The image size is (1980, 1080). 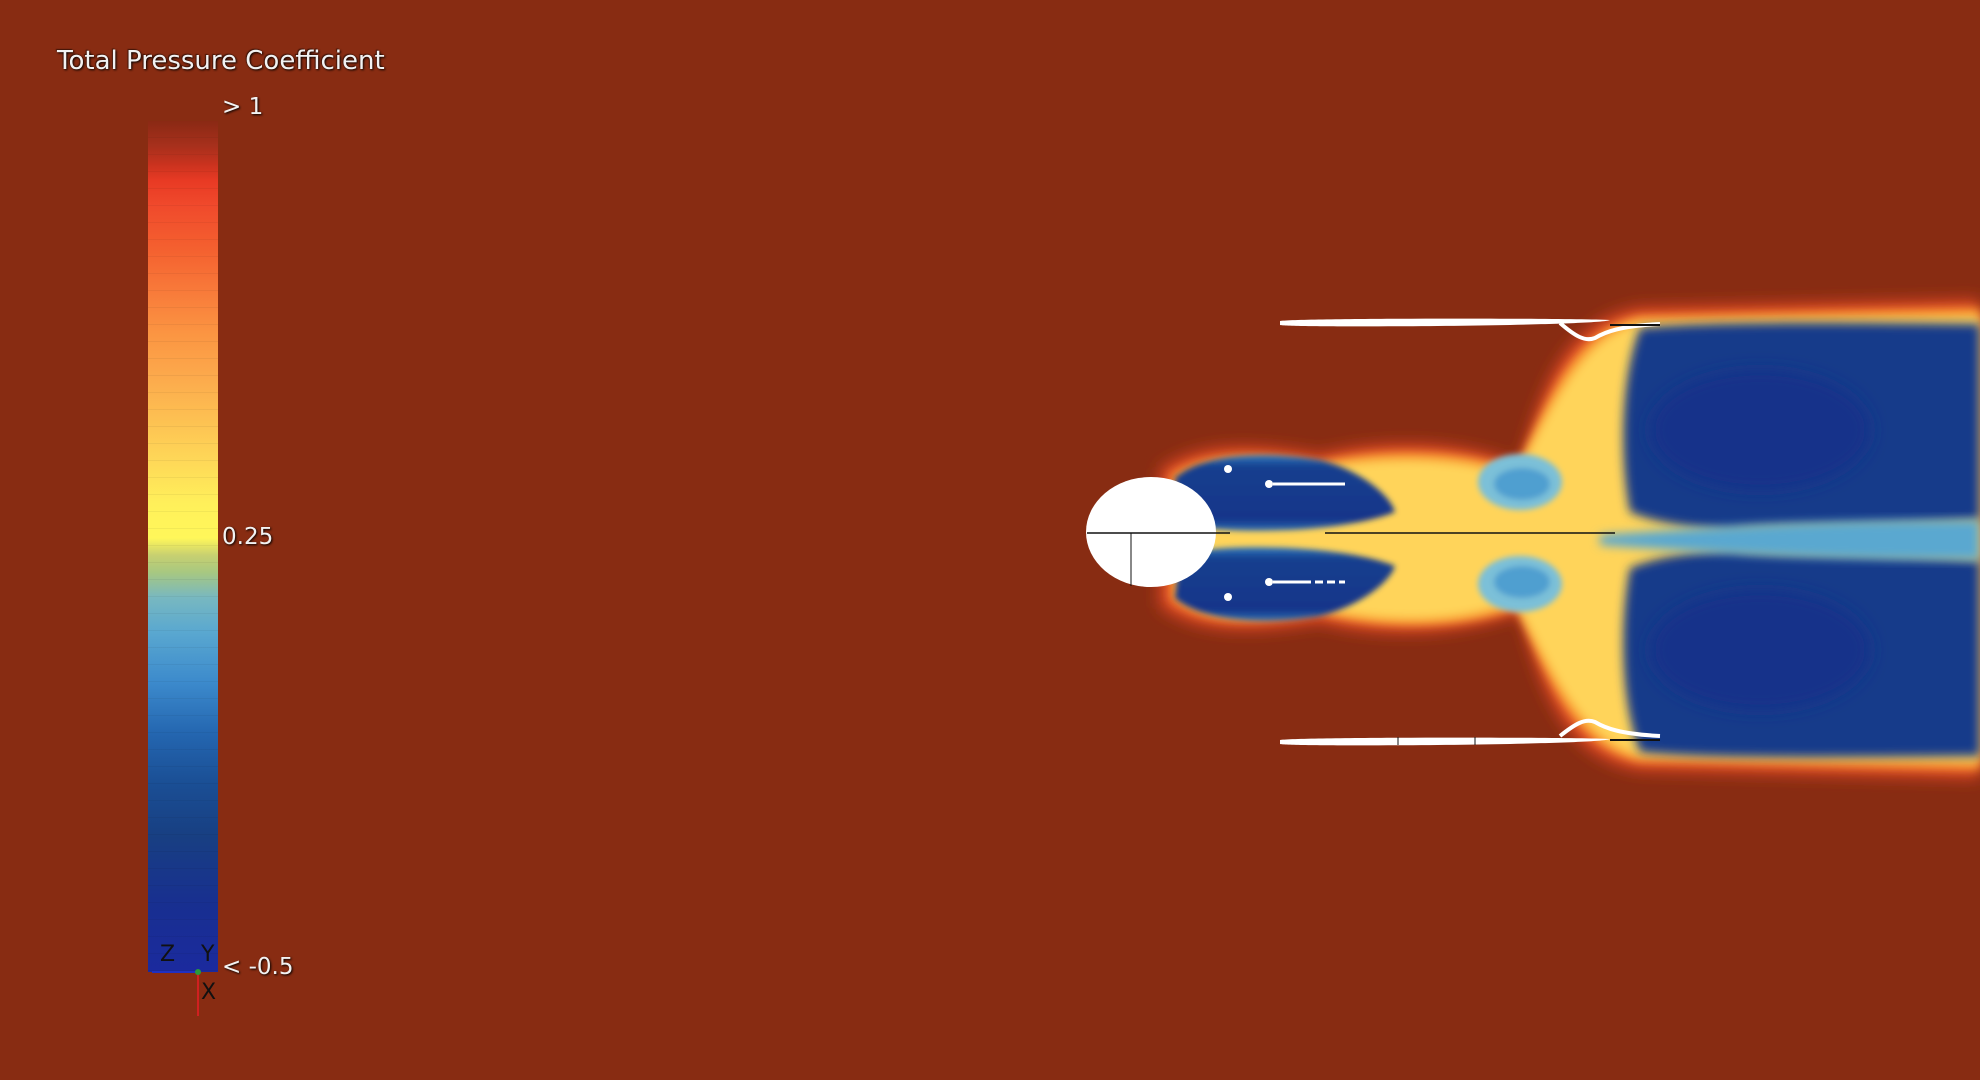 What do you see at coordinates (243, 107) in the screenshot?
I see `legend-max-label: > 1` at bounding box center [243, 107].